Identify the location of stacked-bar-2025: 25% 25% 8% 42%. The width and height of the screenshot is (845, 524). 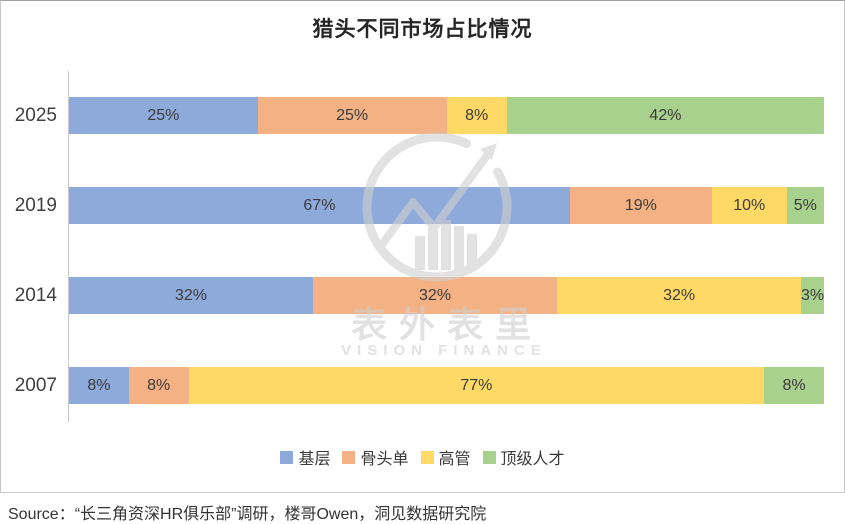
(446, 115).